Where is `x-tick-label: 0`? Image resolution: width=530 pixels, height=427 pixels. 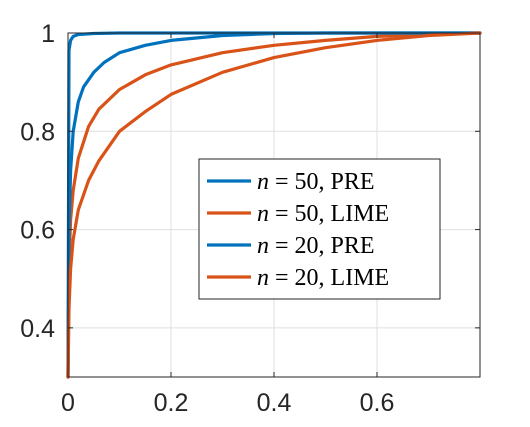
x-tick-label: 0 is located at coordinates (68, 403).